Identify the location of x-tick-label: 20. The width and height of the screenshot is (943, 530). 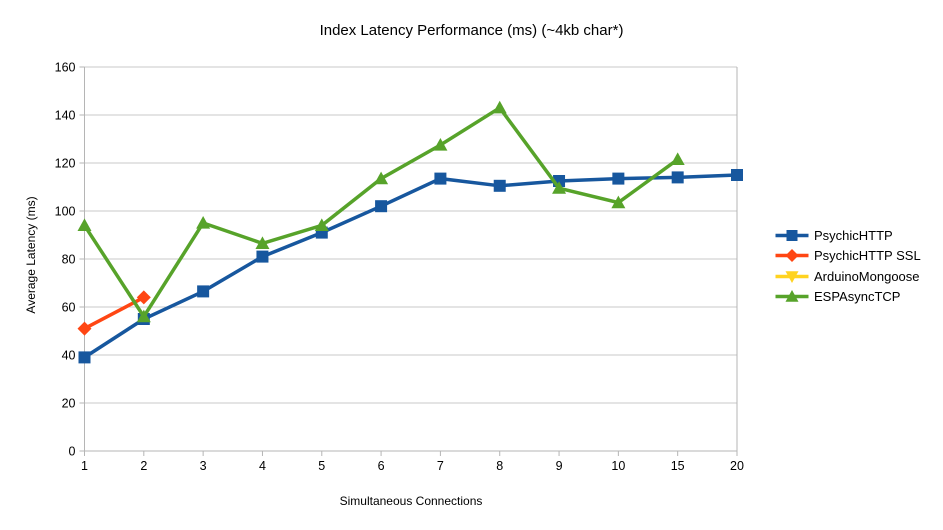
(737, 466).